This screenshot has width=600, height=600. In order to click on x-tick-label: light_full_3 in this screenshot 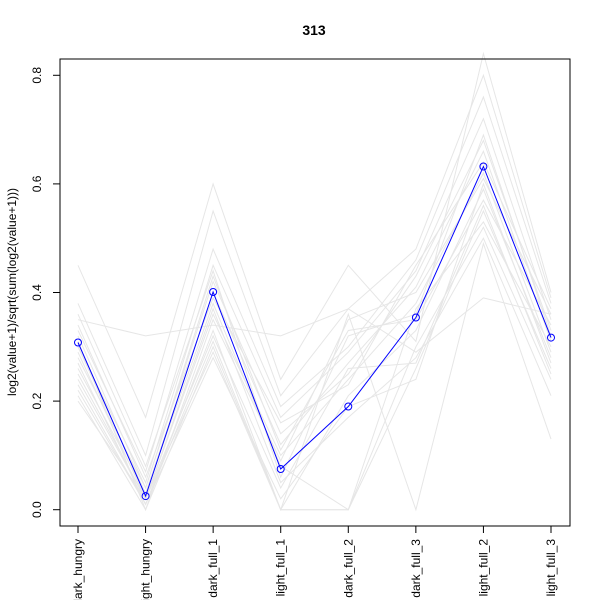, I will do `click(551, 568)`.